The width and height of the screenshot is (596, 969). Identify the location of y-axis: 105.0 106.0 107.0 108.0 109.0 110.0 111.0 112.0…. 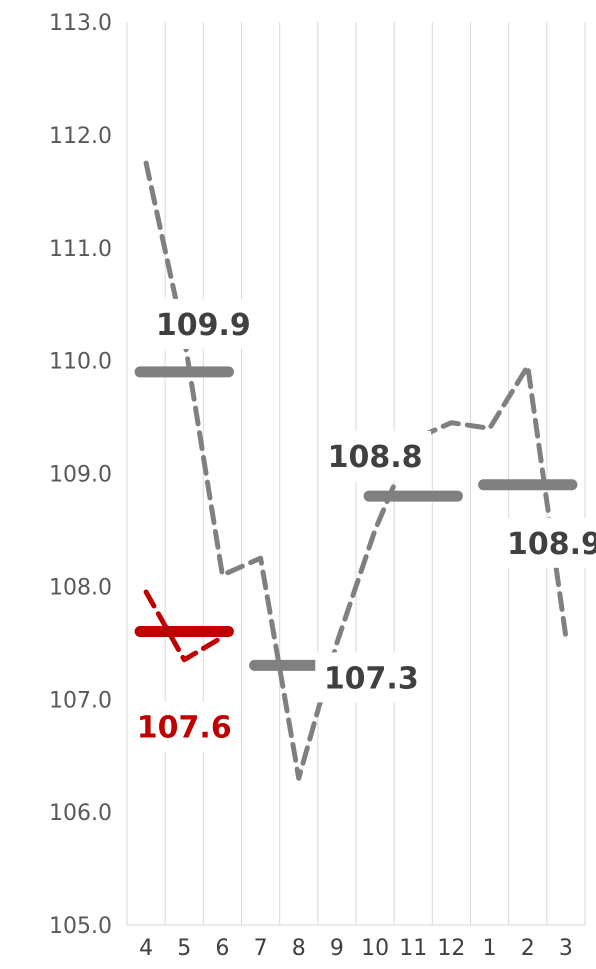
(80, 475).